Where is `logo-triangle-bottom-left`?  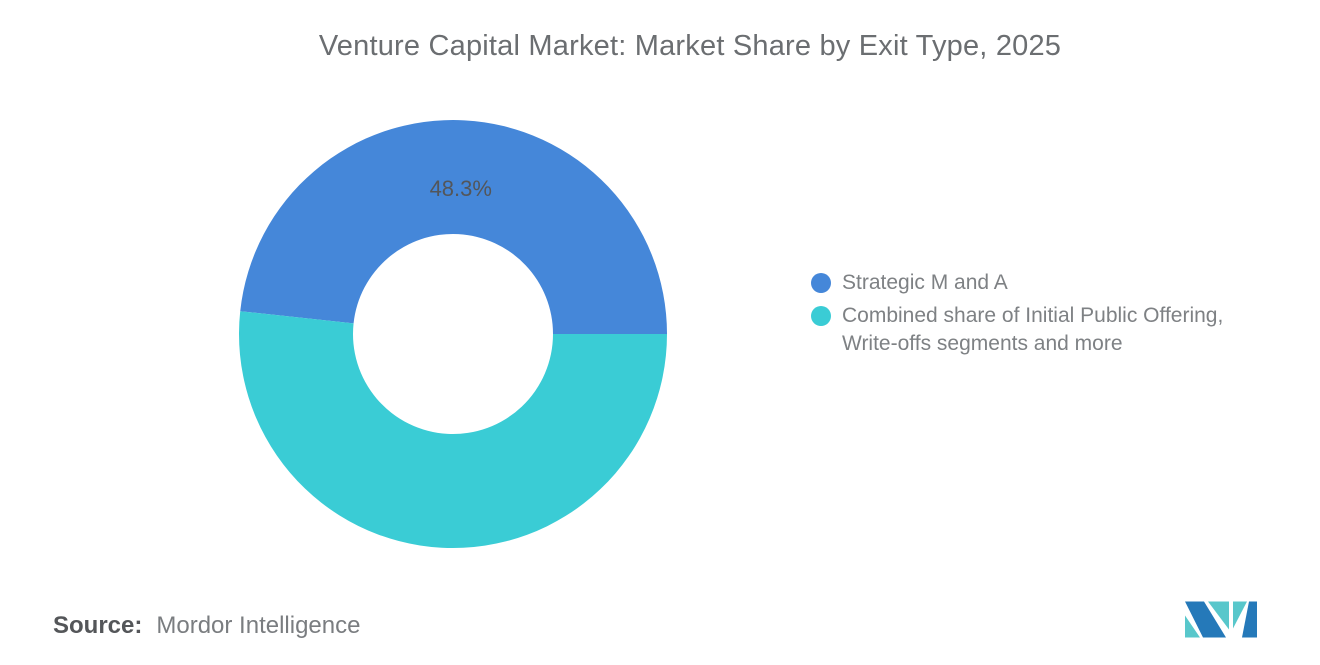 logo-triangle-bottom-left is located at coordinates (1192, 626).